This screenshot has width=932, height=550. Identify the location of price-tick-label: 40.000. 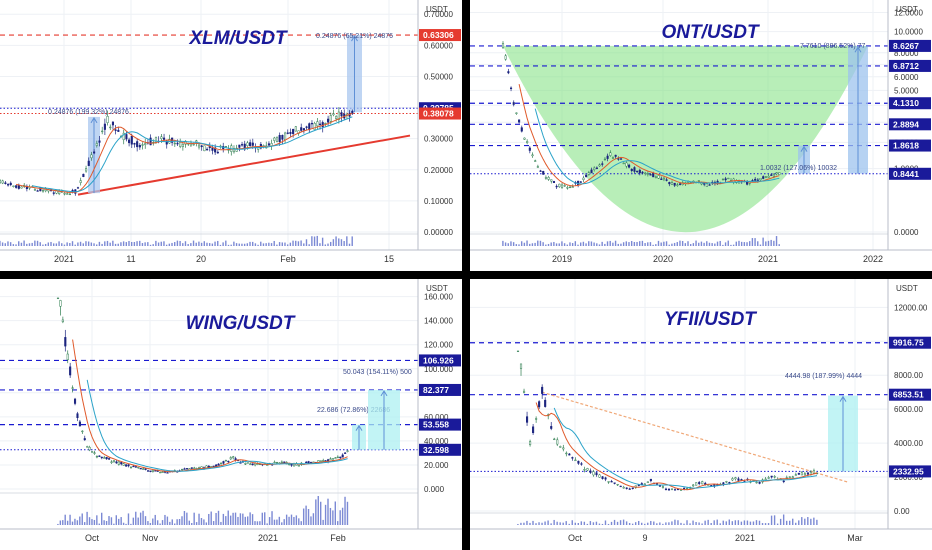
(436, 441).